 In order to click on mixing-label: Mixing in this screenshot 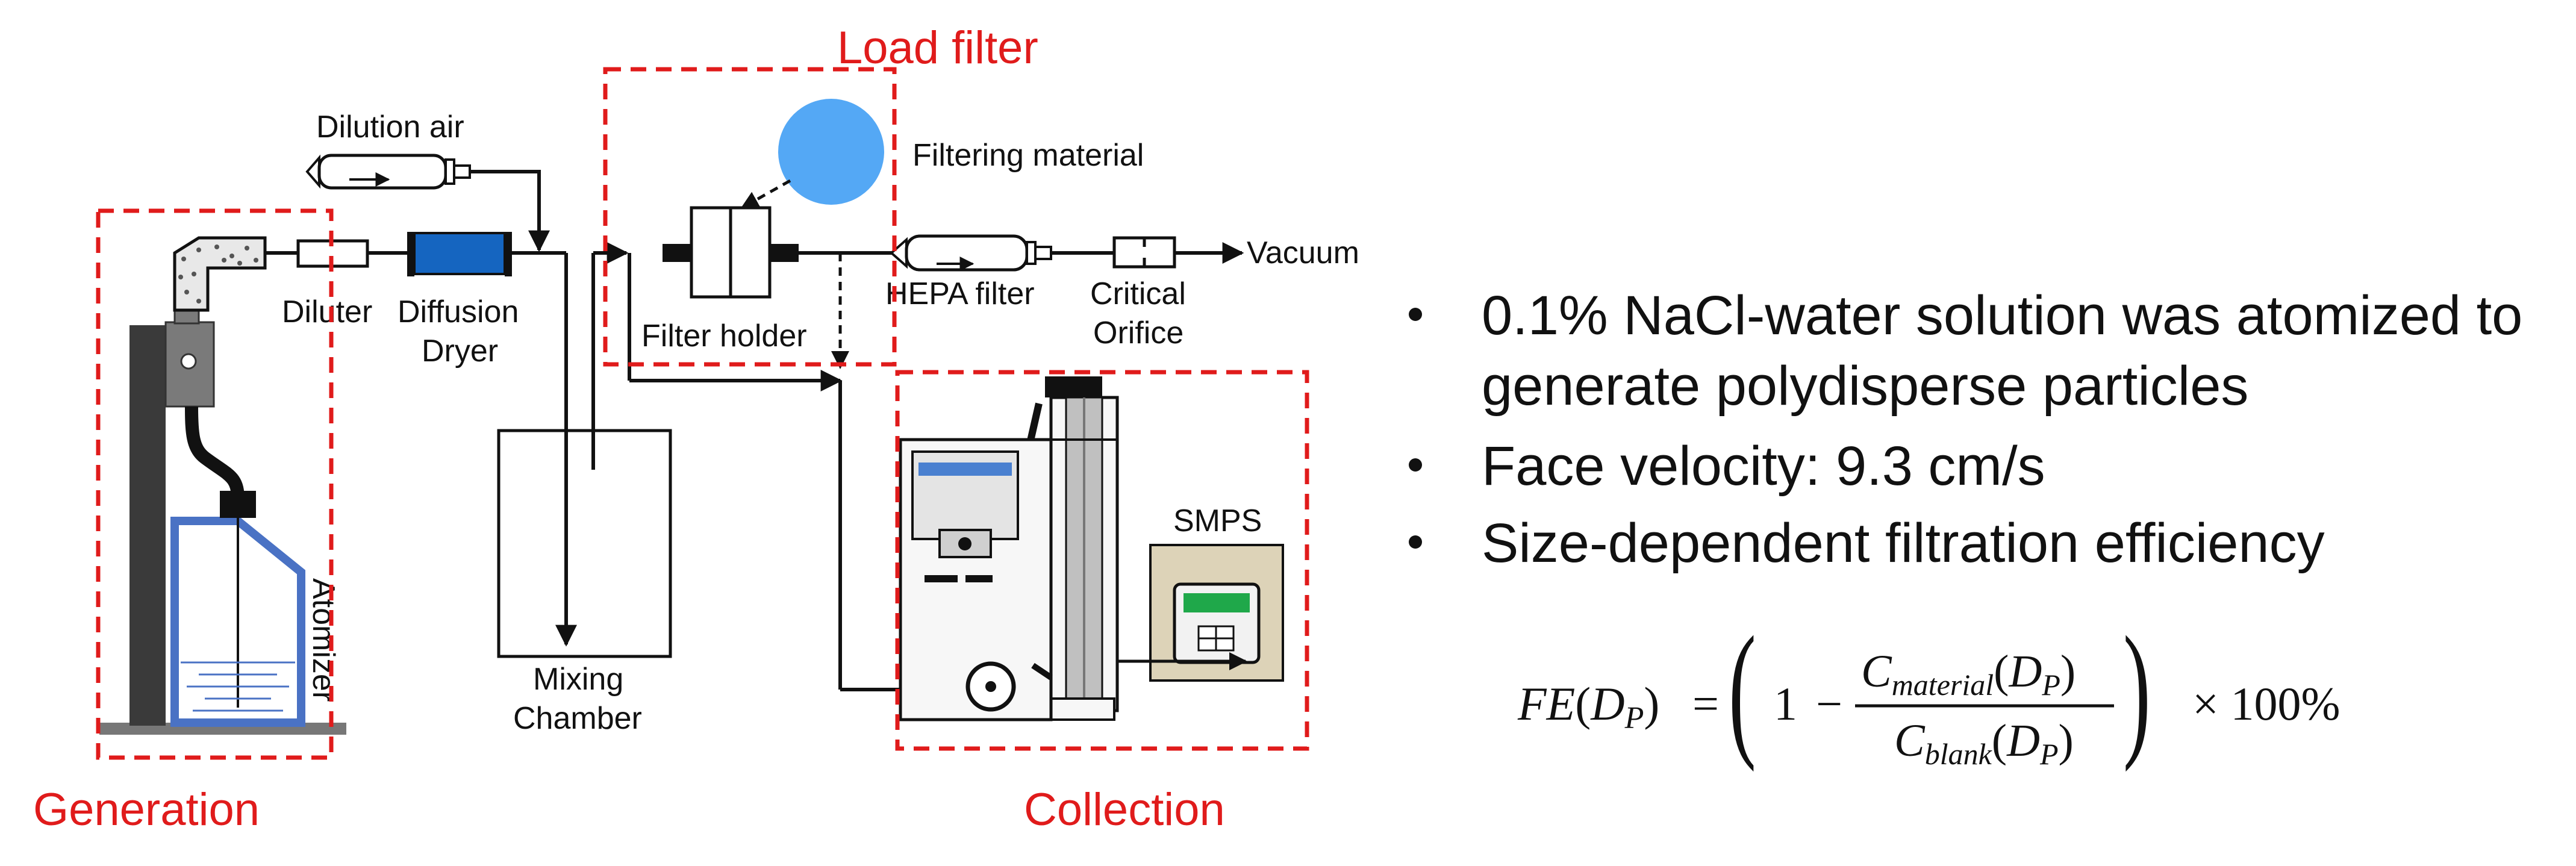, I will do `click(578, 679)`.